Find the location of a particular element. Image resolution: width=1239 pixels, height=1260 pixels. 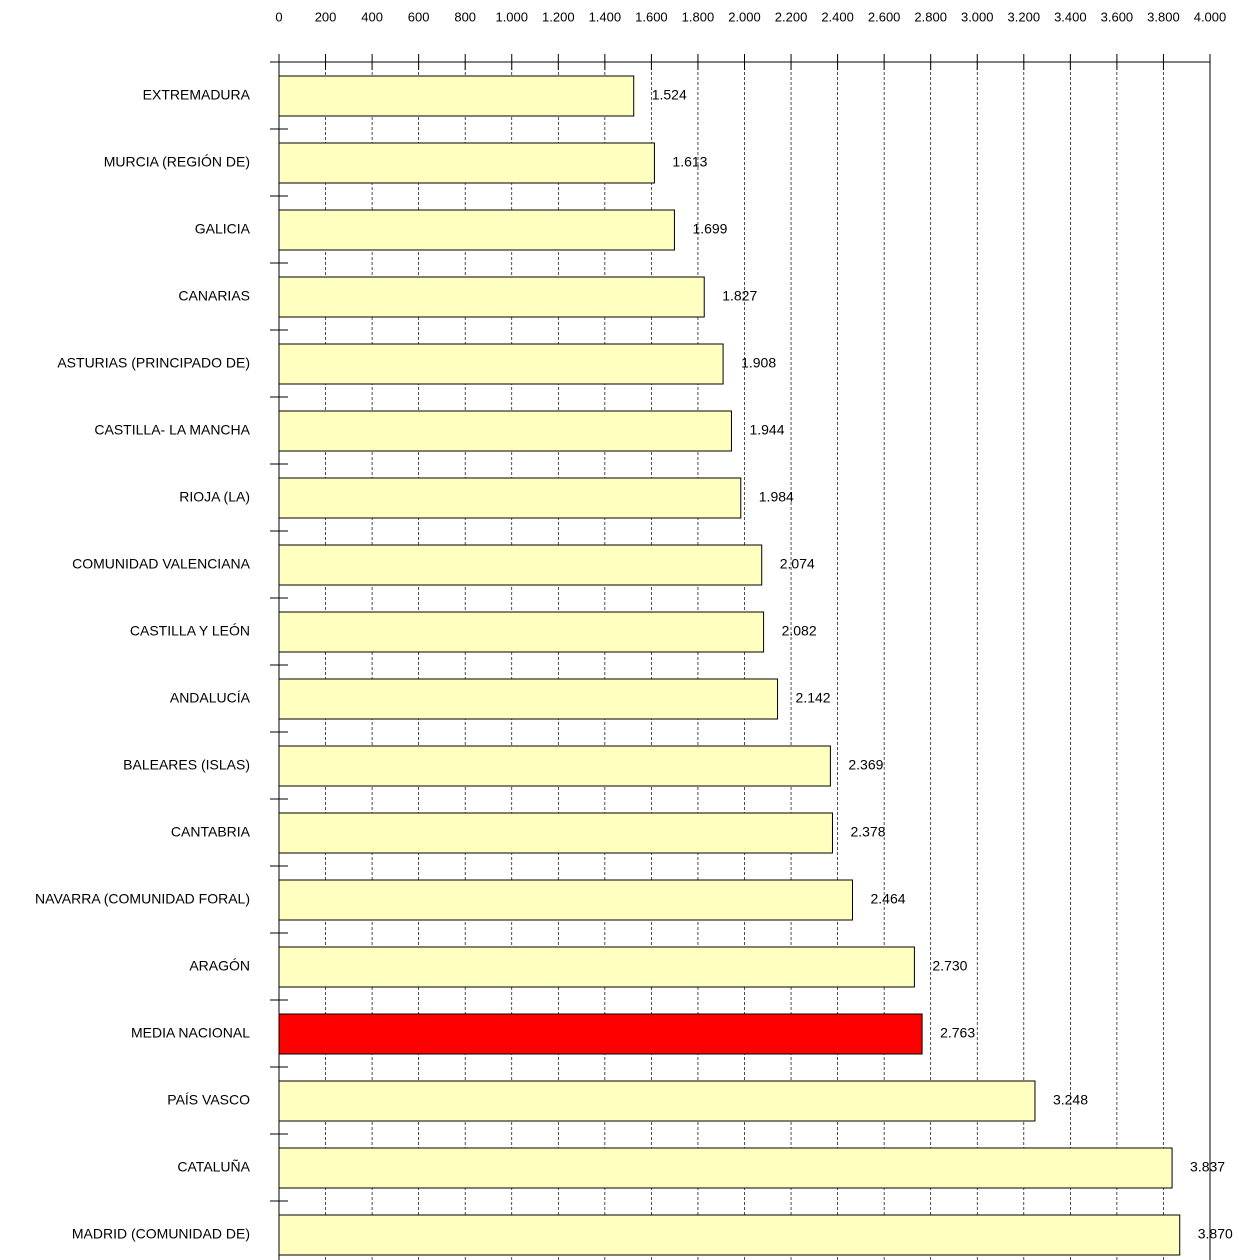

y-tick-label: CANARIAS is located at coordinates (214, 296).